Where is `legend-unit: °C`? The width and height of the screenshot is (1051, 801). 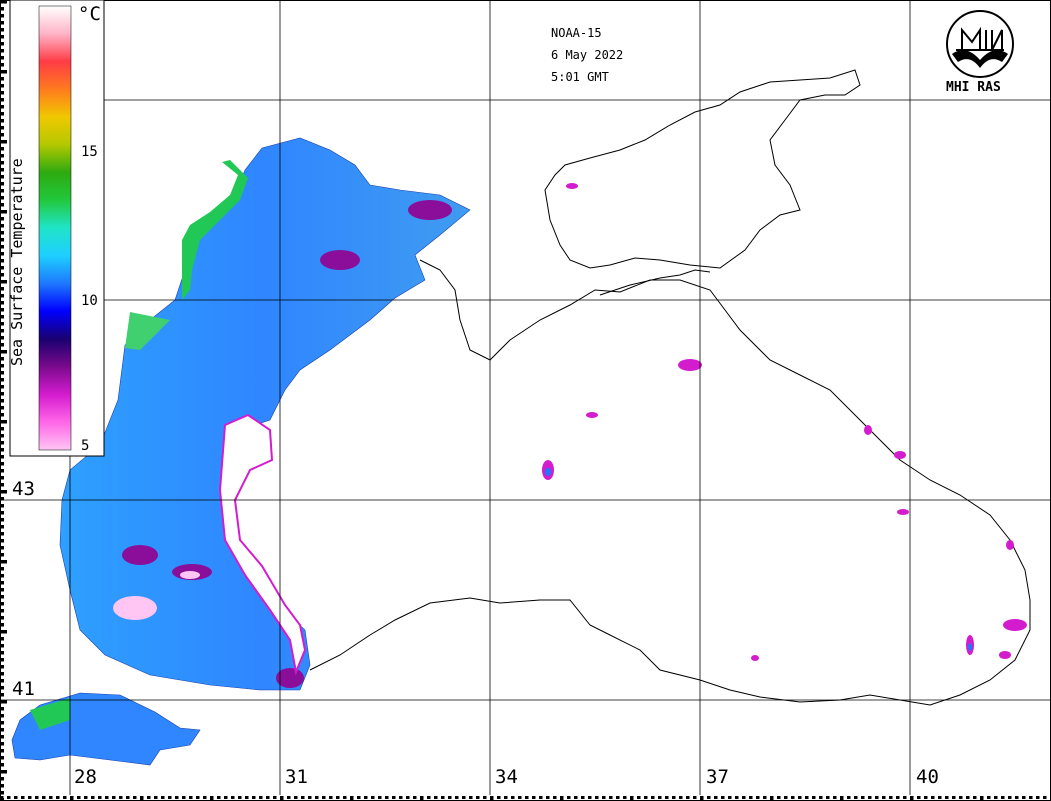
legend-unit: °C is located at coordinates (89, 14).